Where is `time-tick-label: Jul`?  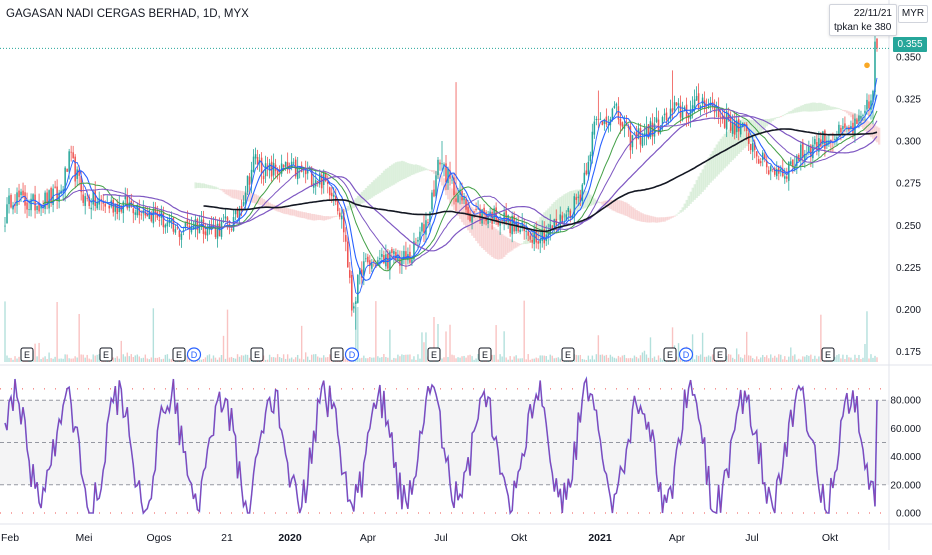 time-tick-label: Jul is located at coordinates (440, 538).